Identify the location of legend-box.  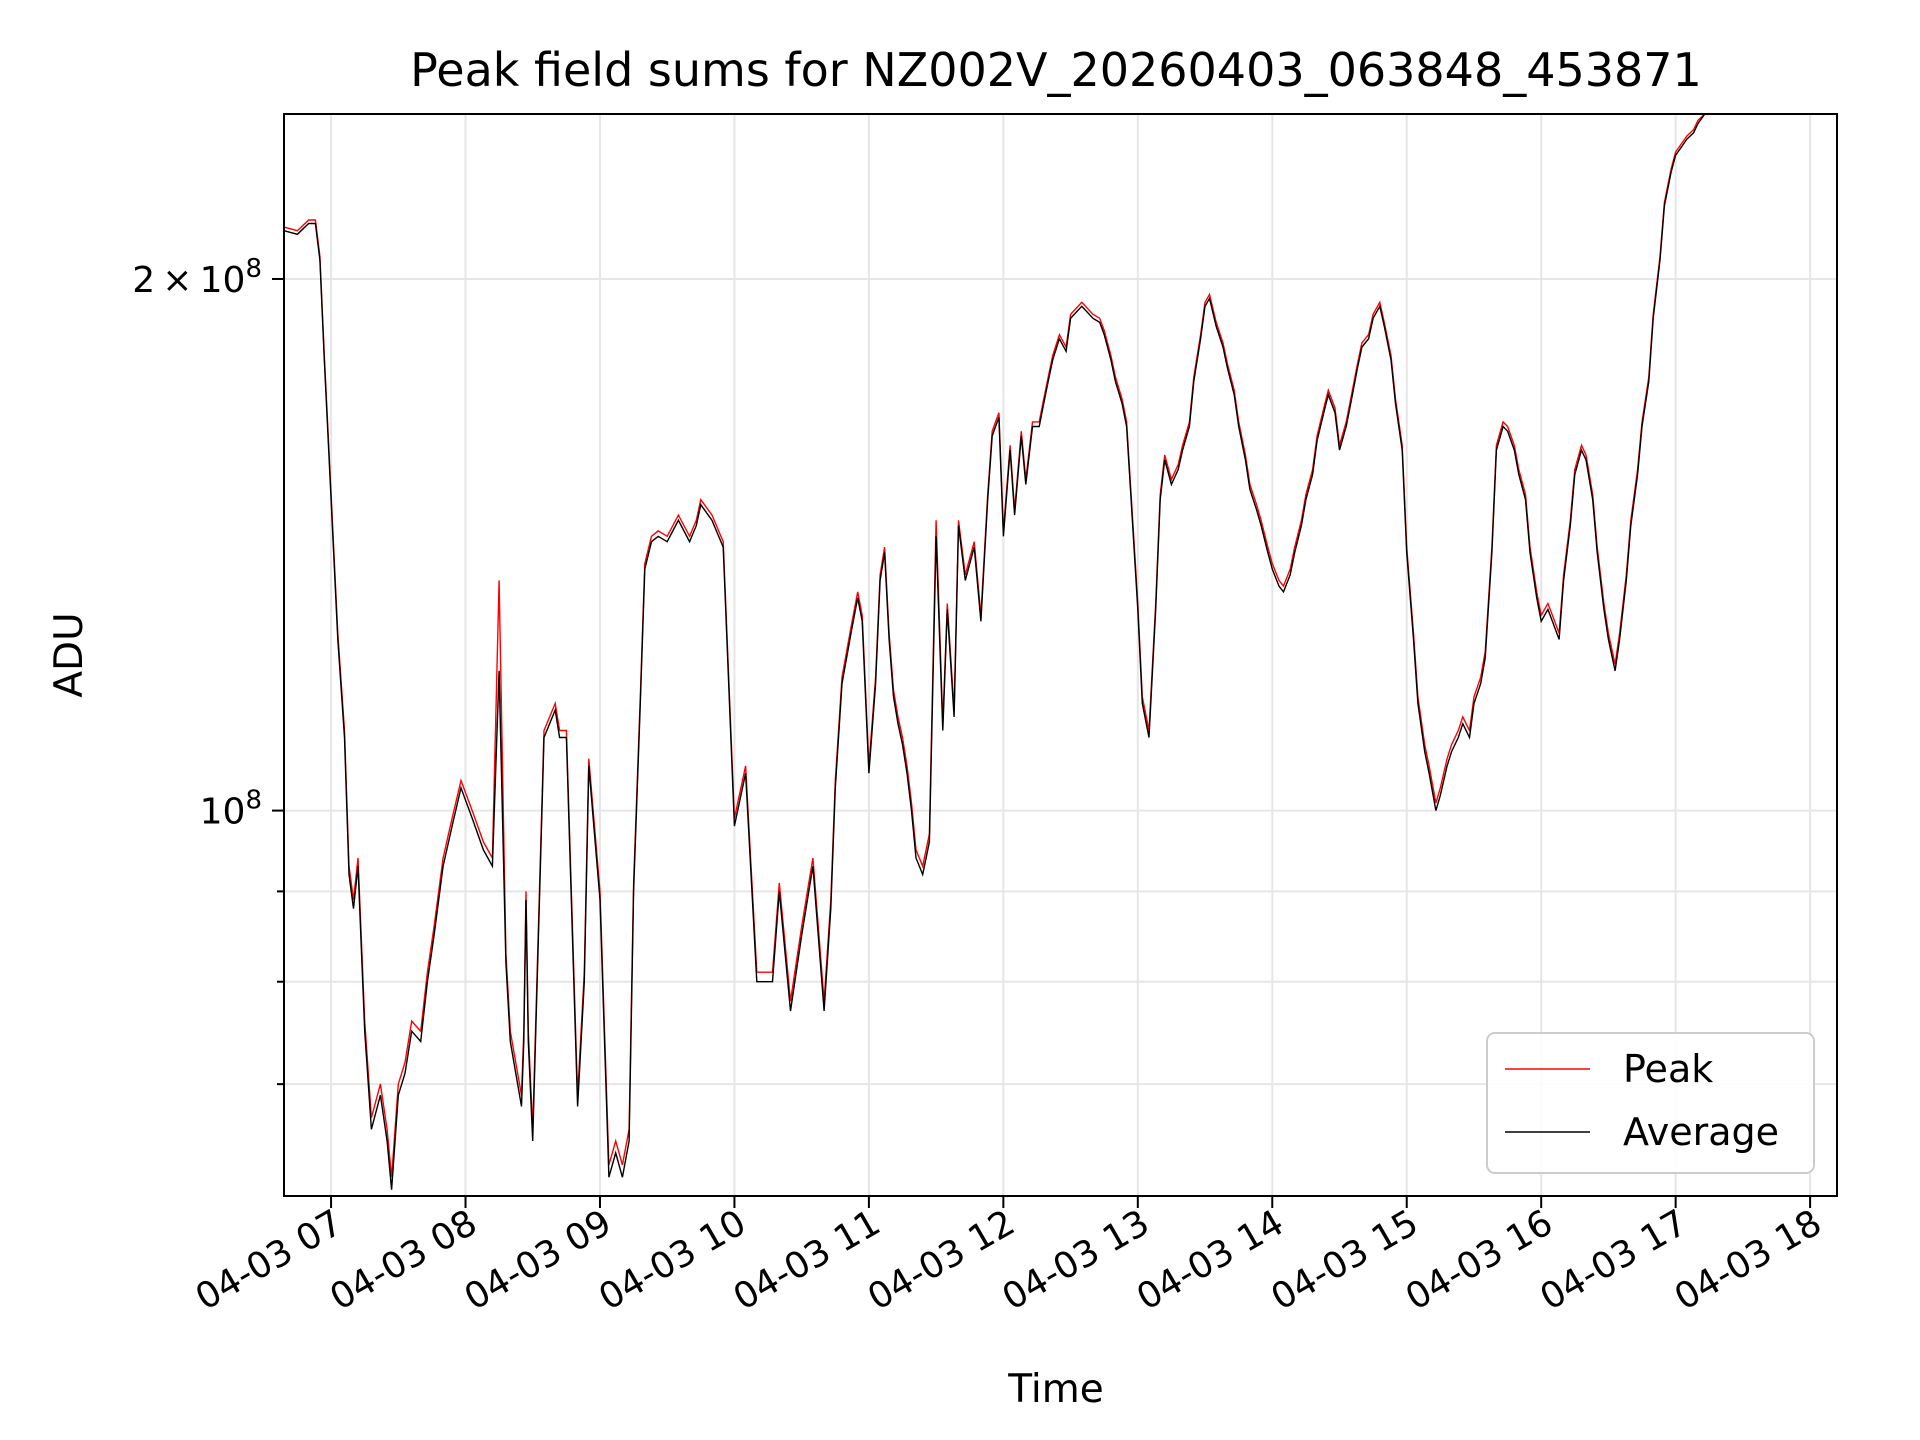
(1650, 1103).